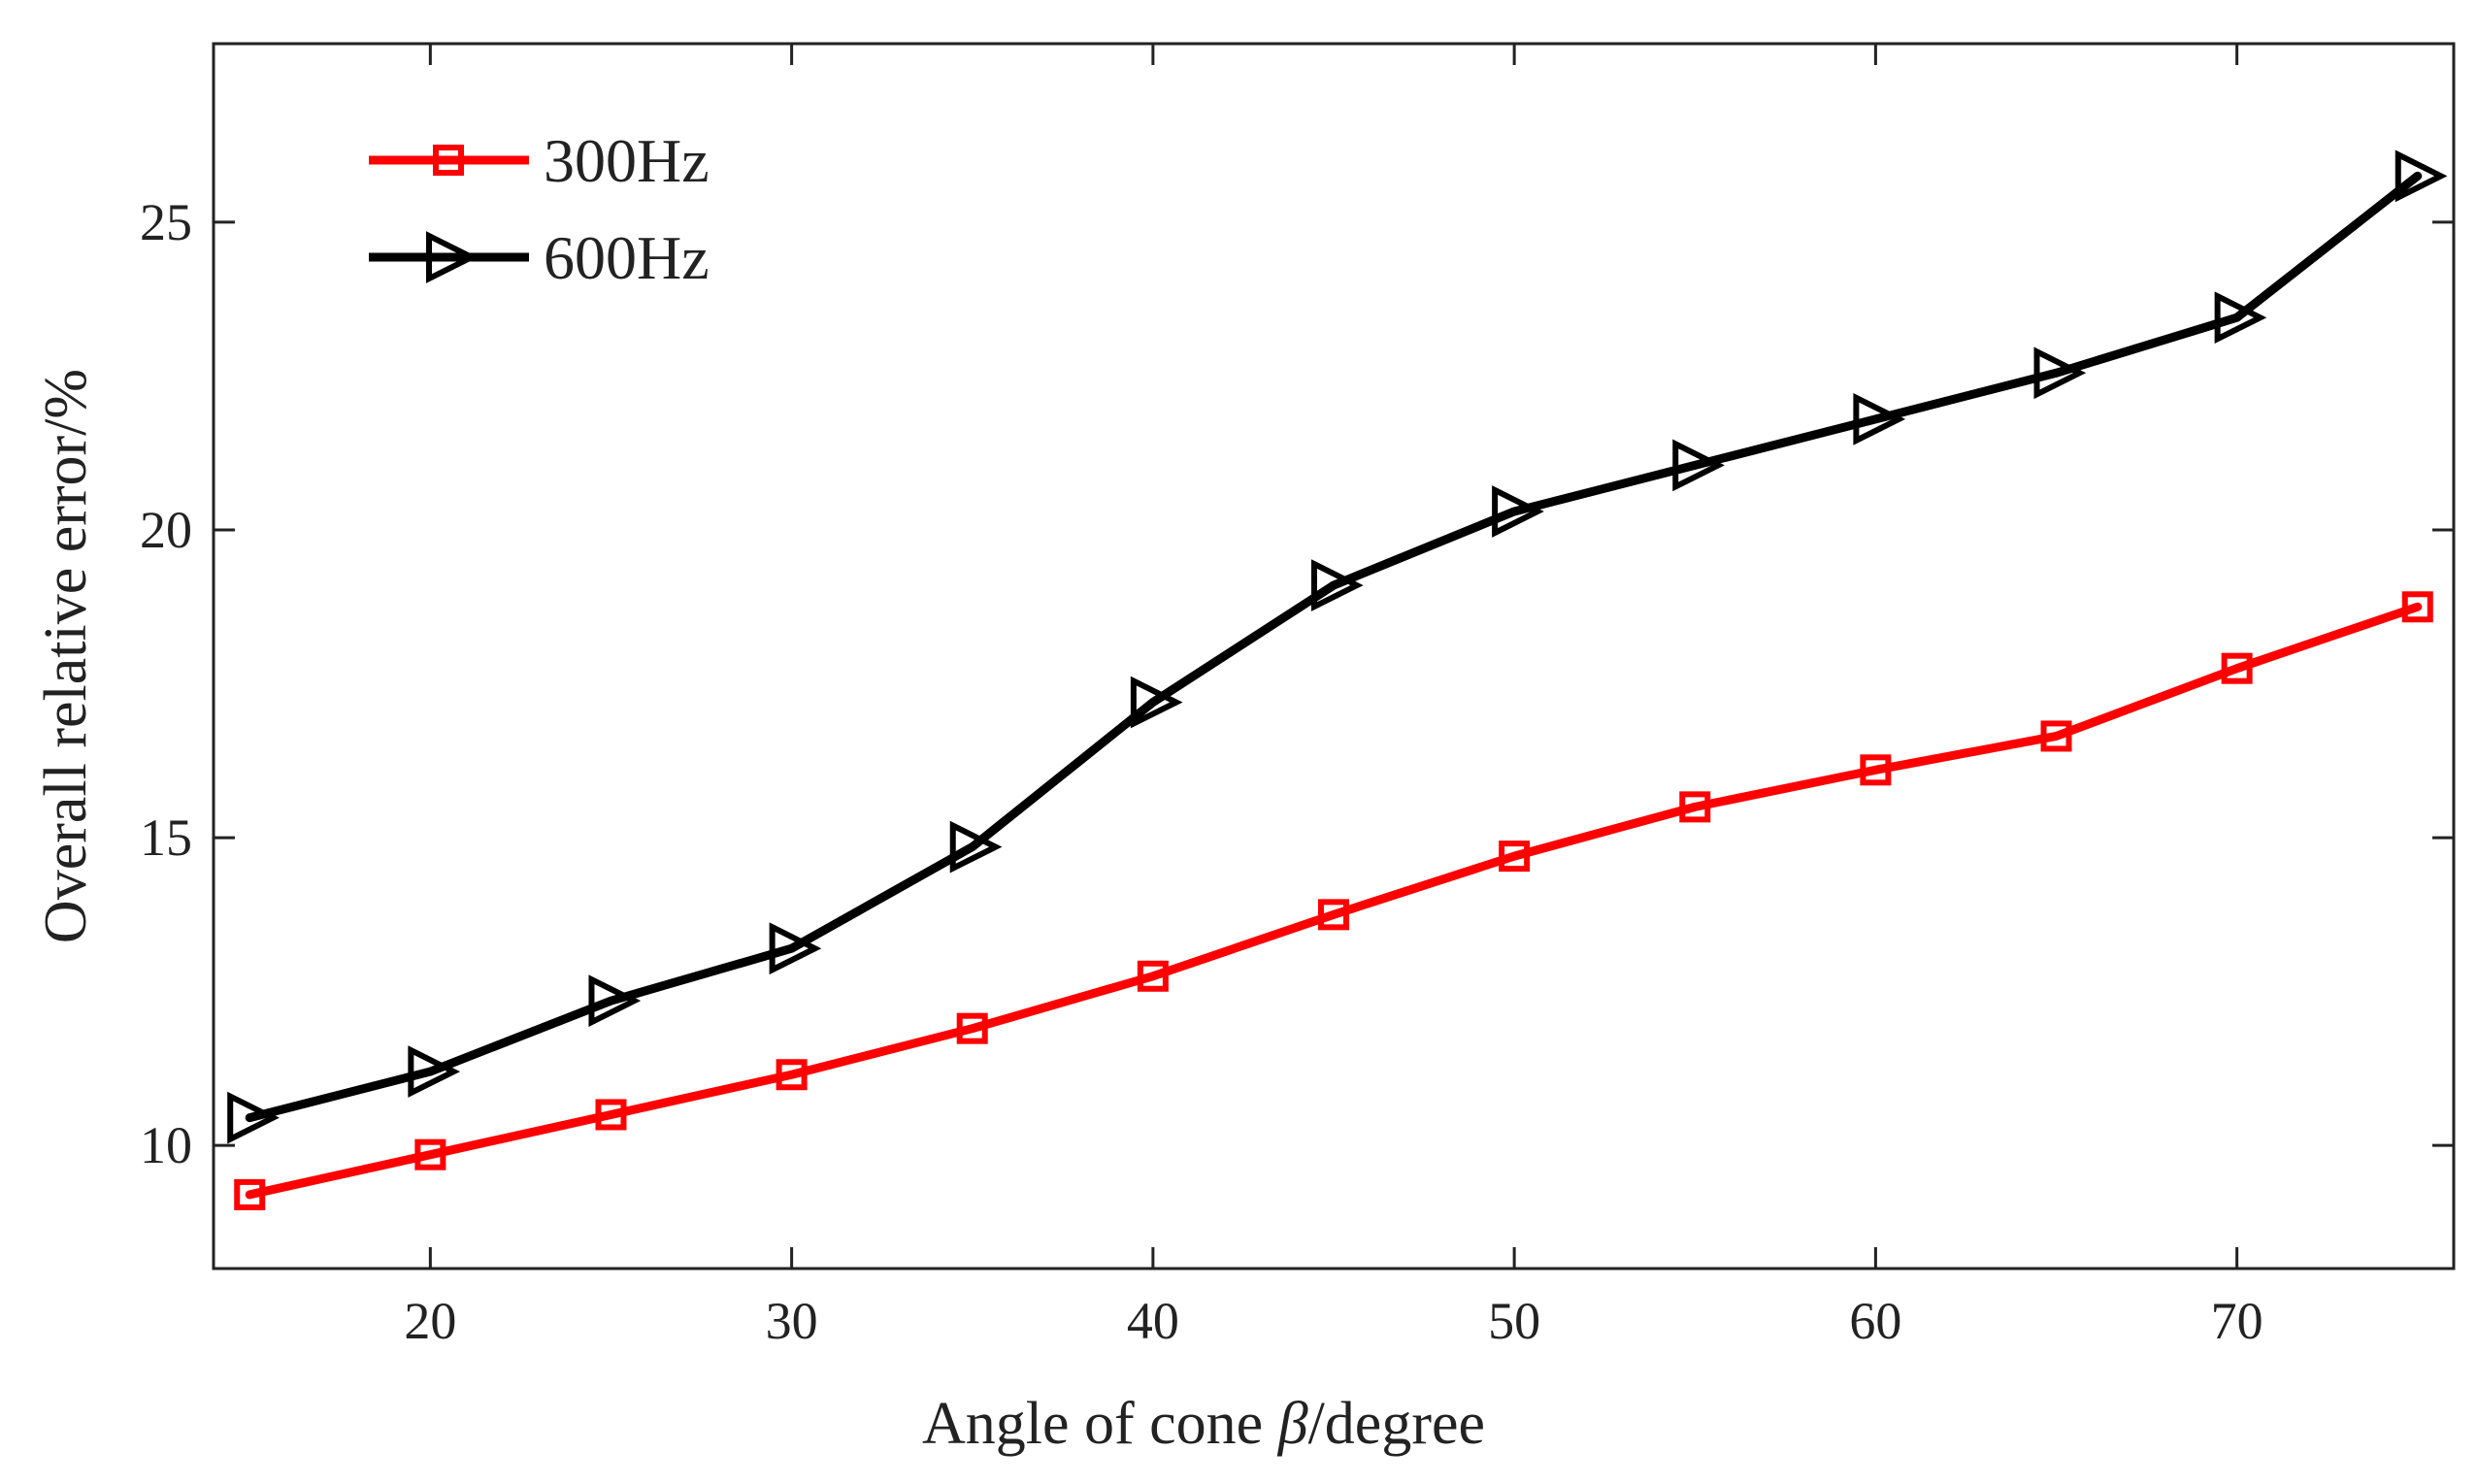  I want to click on y-tick-label: 20, so click(166, 530).